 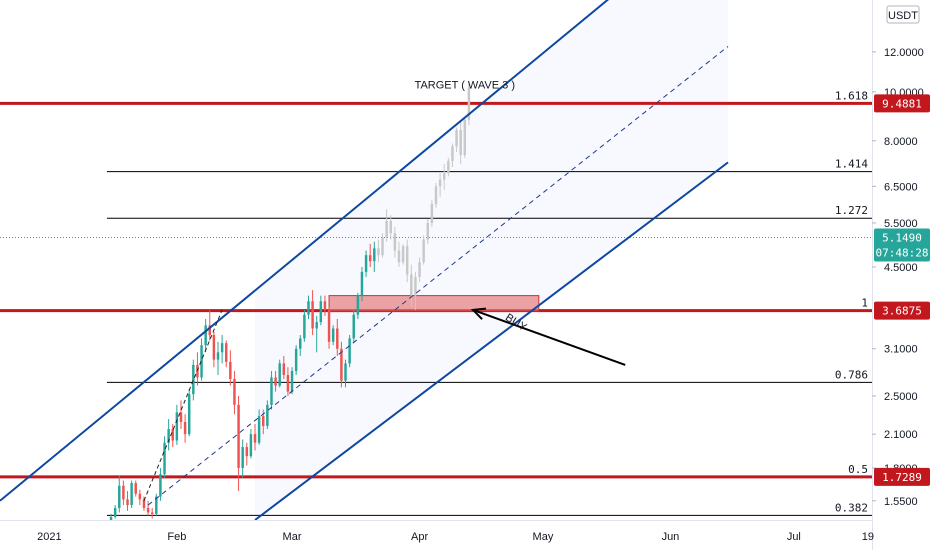 What do you see at coordinates (902, 237) in the screenshot?
I see `current-price-label: 5.1490` at bounding box center [902, 237].